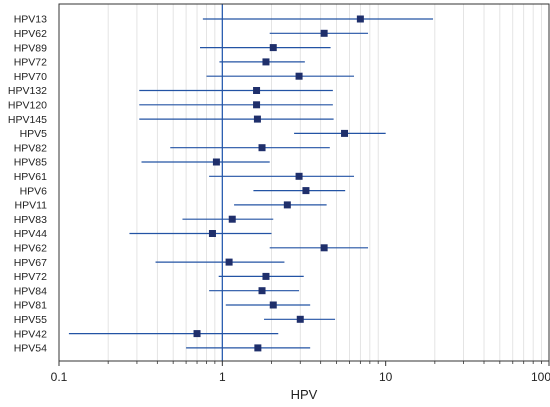  Describe the element at coordinates (27, 91) in the screenshot. I see `row-label: HPV132` at that location.